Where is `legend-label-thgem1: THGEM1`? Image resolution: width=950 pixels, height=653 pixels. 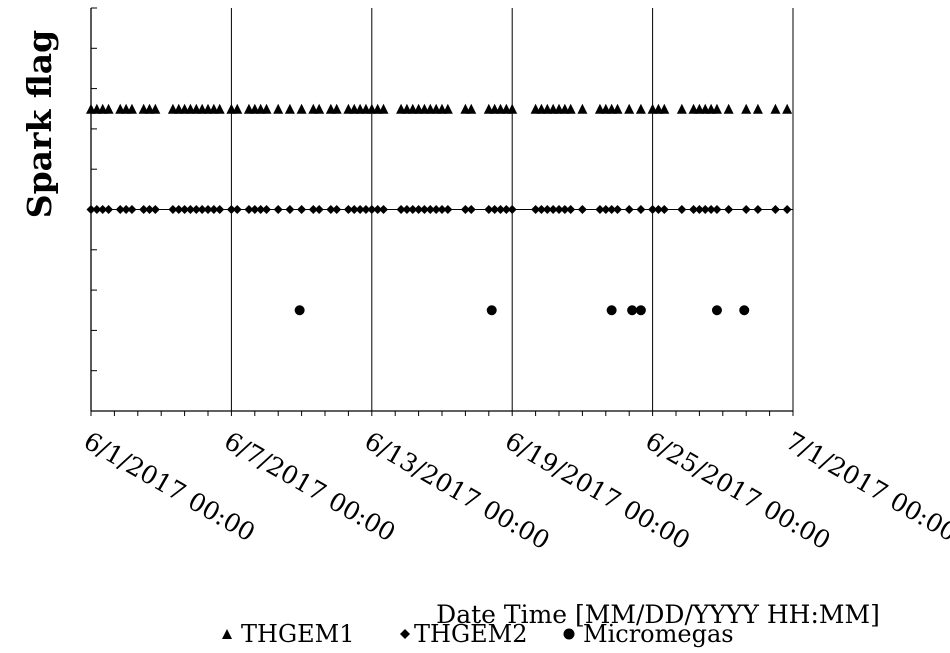 legend-label-thgem1: THGEM1 is located at coordinates (297, 634).